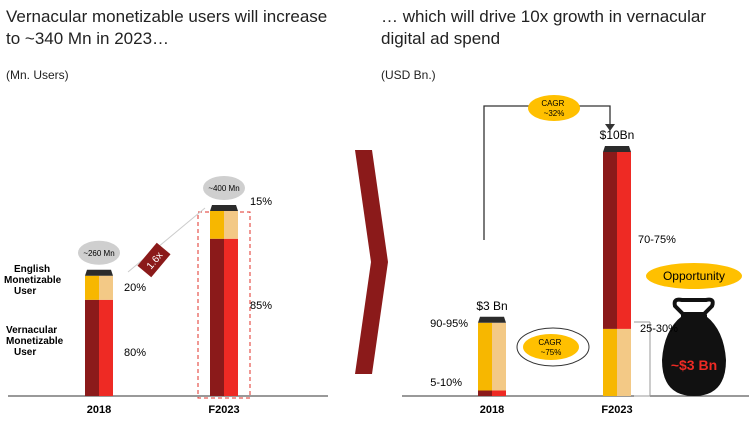  I want to click on segment-bottom-2018-left, so click(485, 393).